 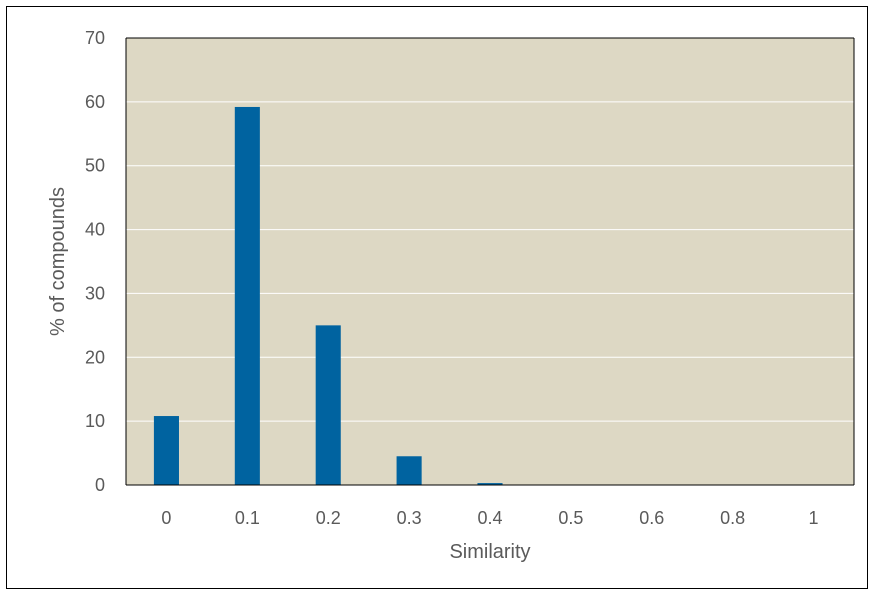 I want to click on y-tick-labels: 0 10 20 30 40 50 60 70, so click(x=95, y=261).